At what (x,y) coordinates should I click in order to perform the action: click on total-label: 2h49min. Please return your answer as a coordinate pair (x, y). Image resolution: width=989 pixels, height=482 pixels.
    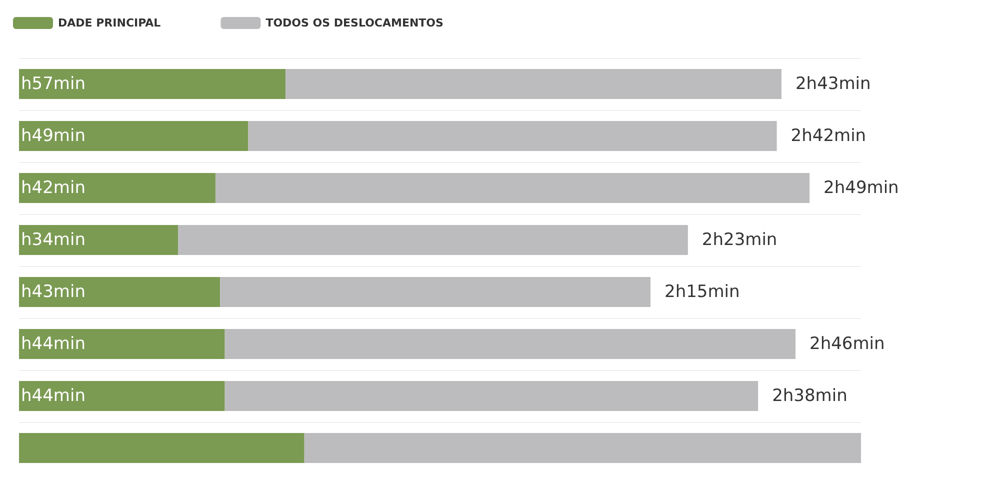
    Looking at the image, I should click on (861, 188).